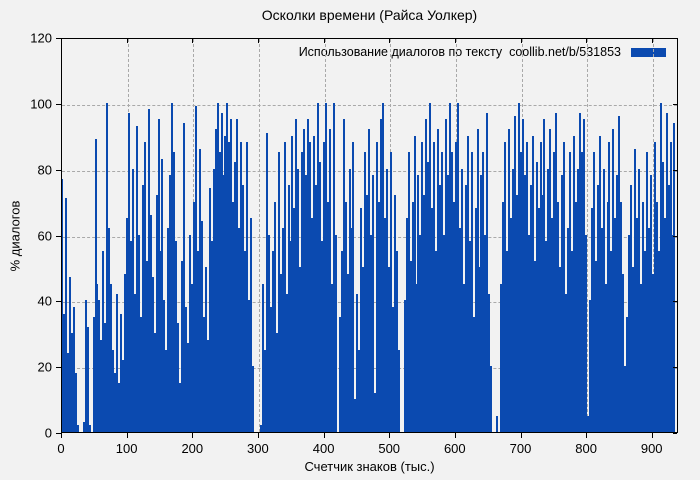 This screenshot has width=700, height=480. What do you see at coordinates (675, 170) in the screenshot?
I see `y-tick-mirror` at bounding box center [675, 170].